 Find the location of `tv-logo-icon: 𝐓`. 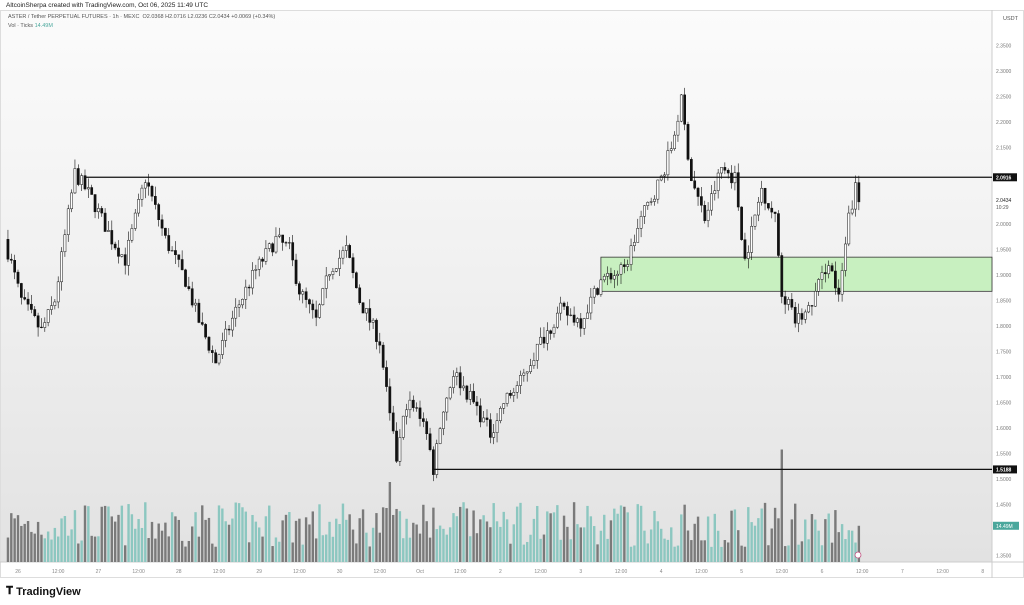

tv-logo-icon: 𝐓 is located at coordinates (10, 591).